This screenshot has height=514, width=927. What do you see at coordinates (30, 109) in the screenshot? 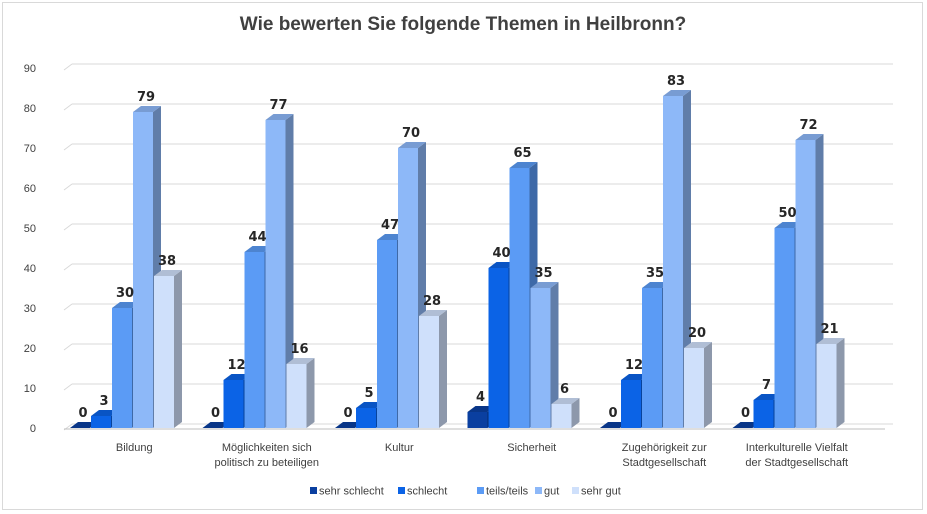
I see `y-tick-label: 80` at bounding box center [30, 109].